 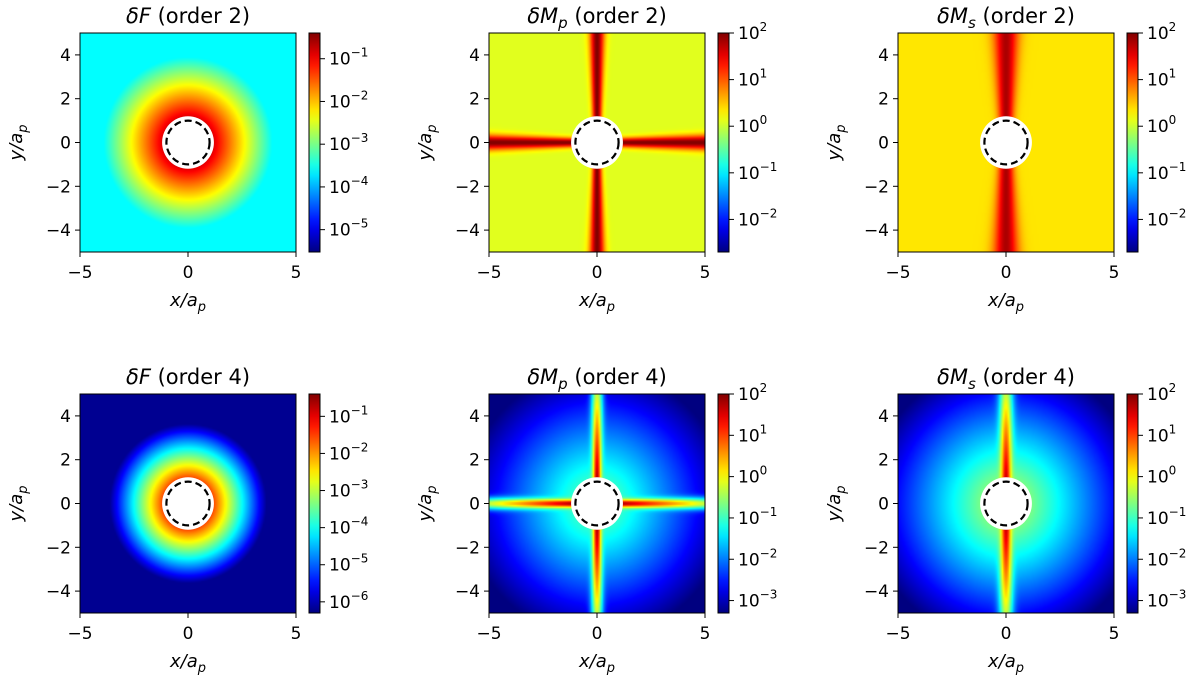 What do you see at coordinates (348, 601) in the screenshot?
I see `colorbar-tick-label: 10⁻⁶` at bounding box center [348, 601].